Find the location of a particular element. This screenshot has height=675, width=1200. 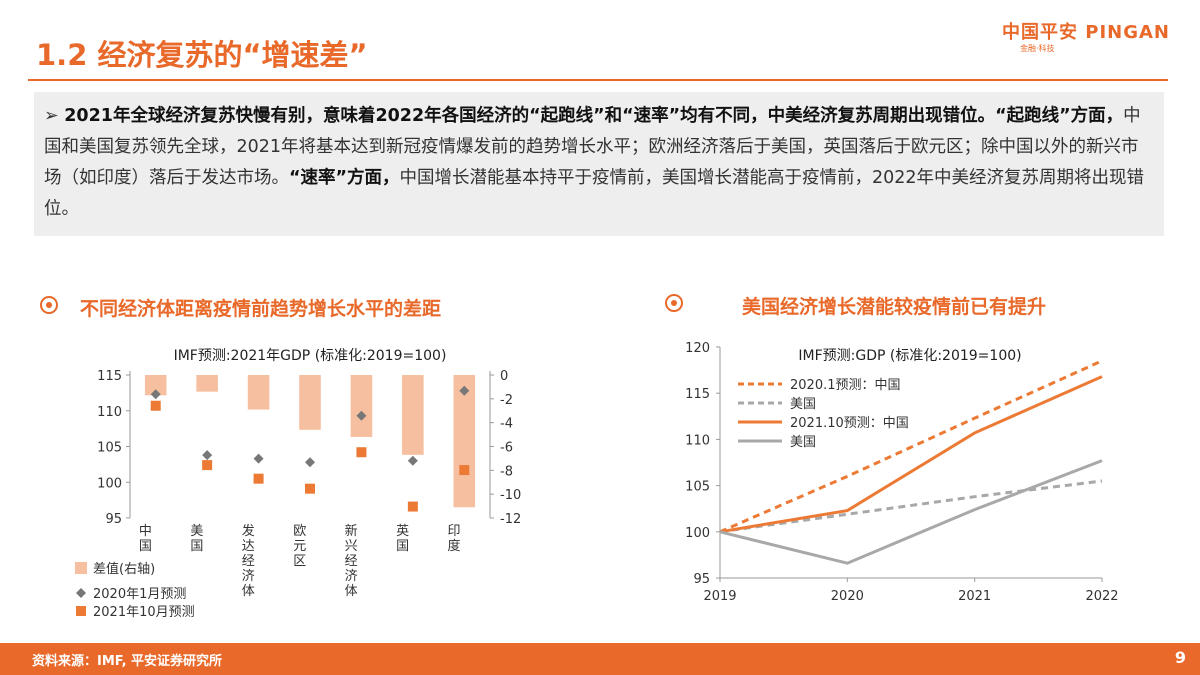

y-tick-label: 100 is located at coordinates (697, 533).